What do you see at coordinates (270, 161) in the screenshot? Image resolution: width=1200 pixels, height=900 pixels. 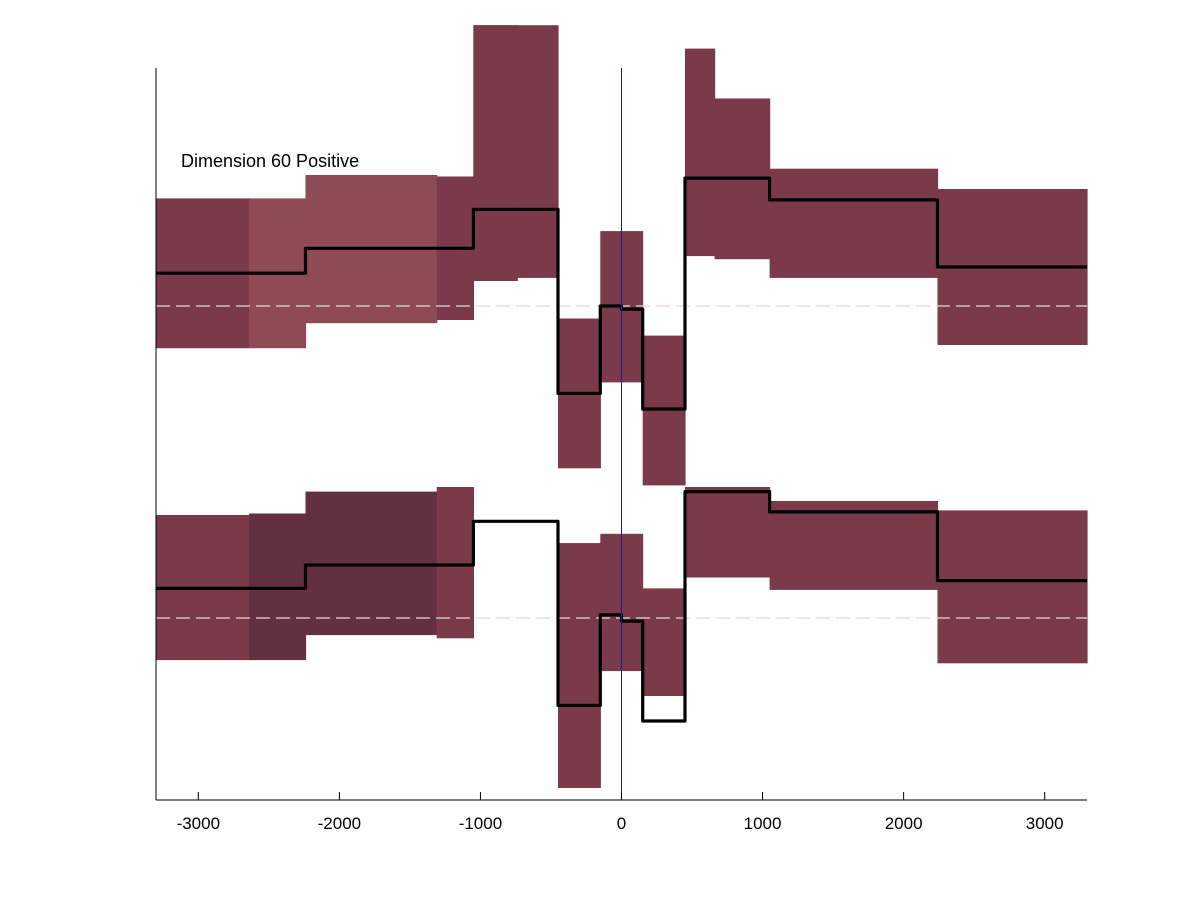 I see `chart-annotation: Dimension 60 Positive` at bounding box center [270, 161].